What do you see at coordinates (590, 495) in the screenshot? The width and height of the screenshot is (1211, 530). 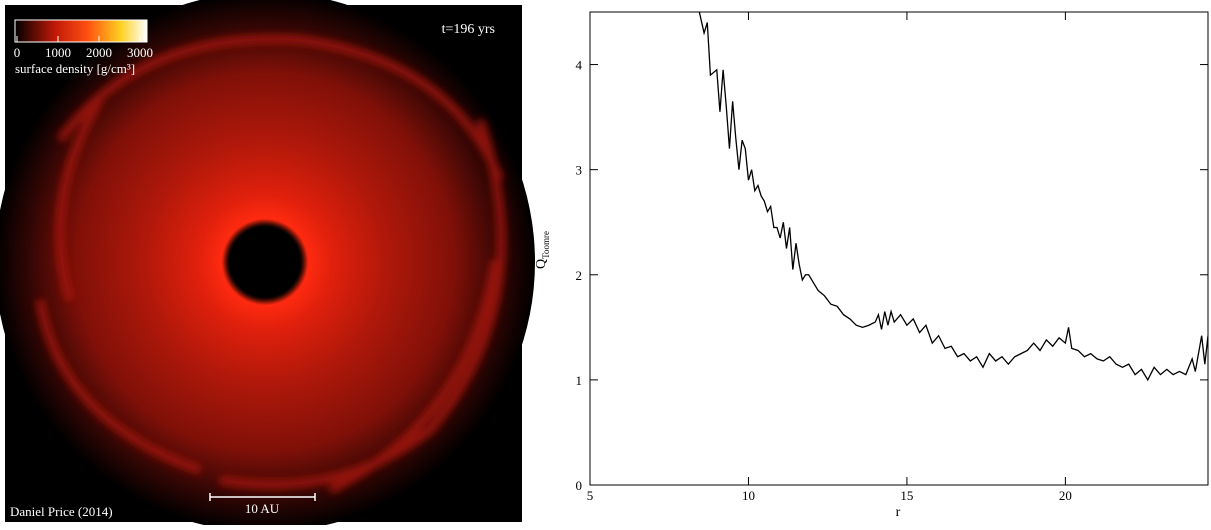 I see `x-tick-label: 5` at bounding box center [590, 495].